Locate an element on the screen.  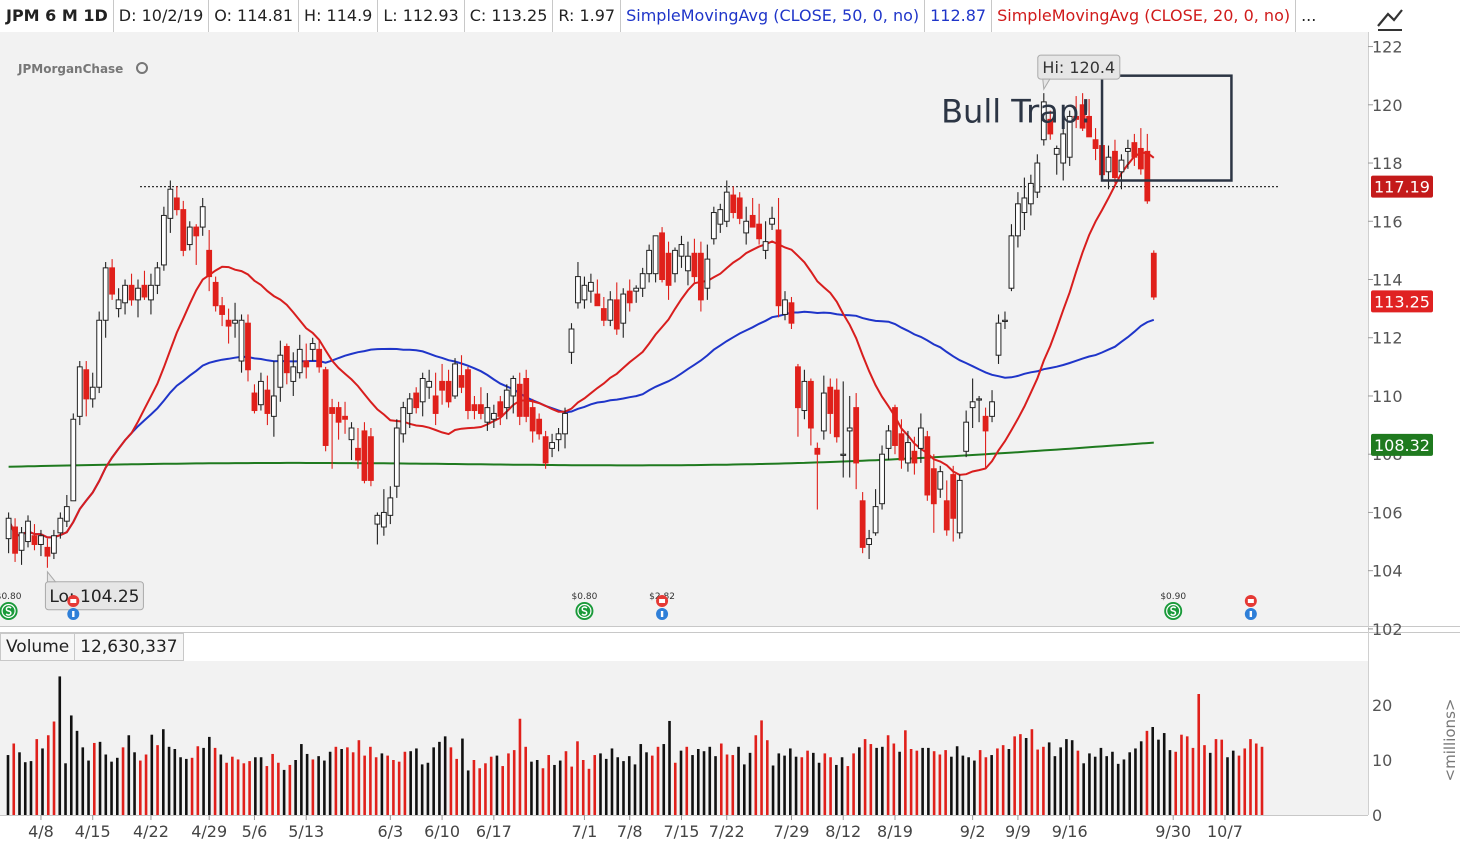
earnings-marker is located at coordinates (73, 607).